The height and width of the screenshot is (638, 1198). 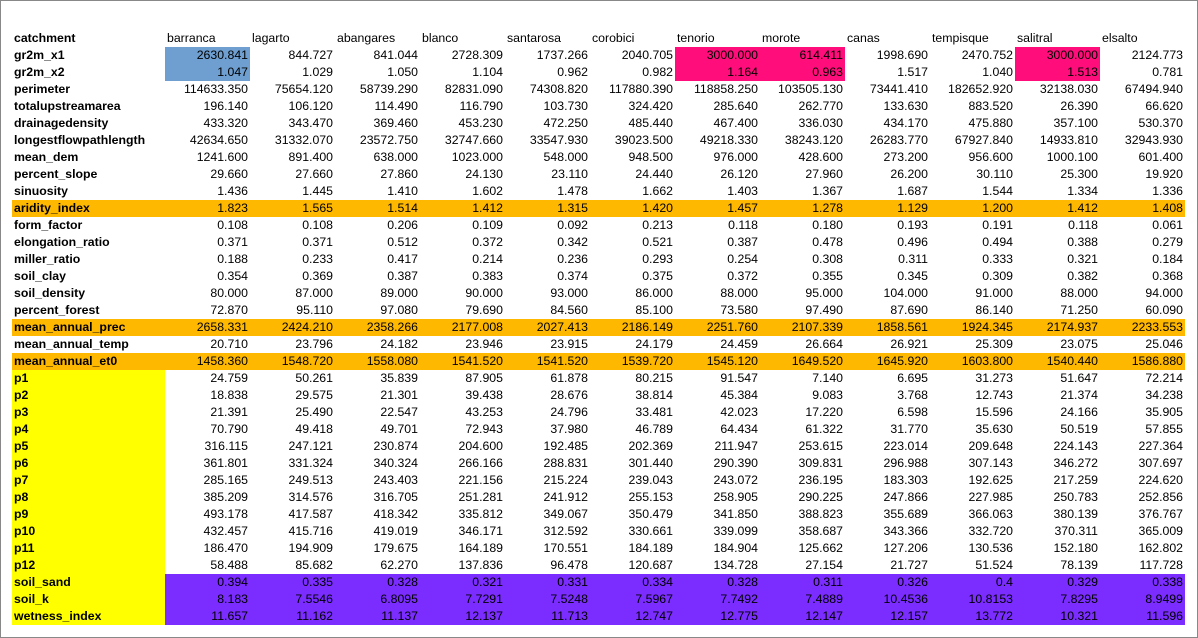 I want to click on cell: 34.238, so click(x=1164, y=395).